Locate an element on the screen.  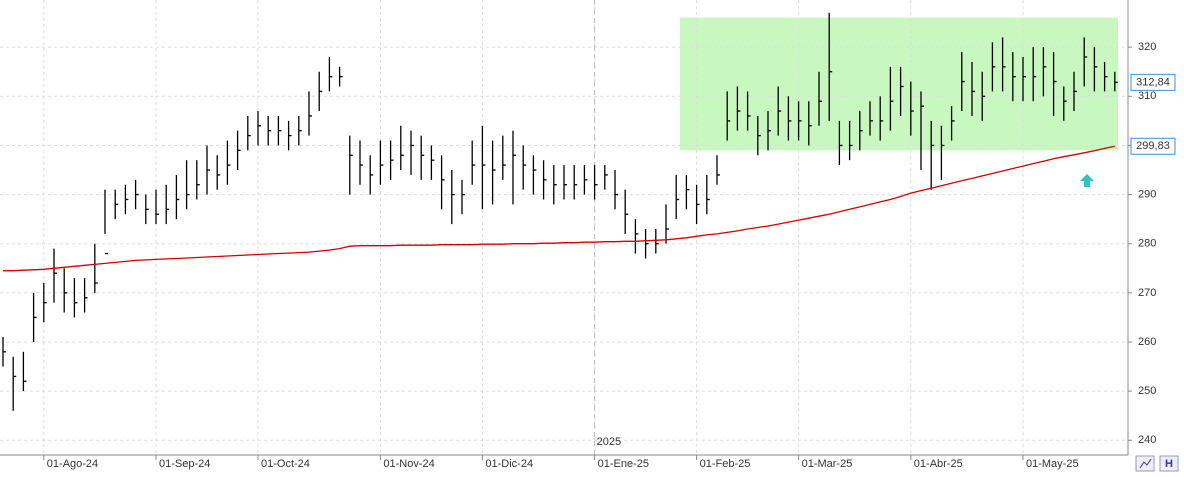
y-tick-label: 260 is located at coordinates (1147, 342).